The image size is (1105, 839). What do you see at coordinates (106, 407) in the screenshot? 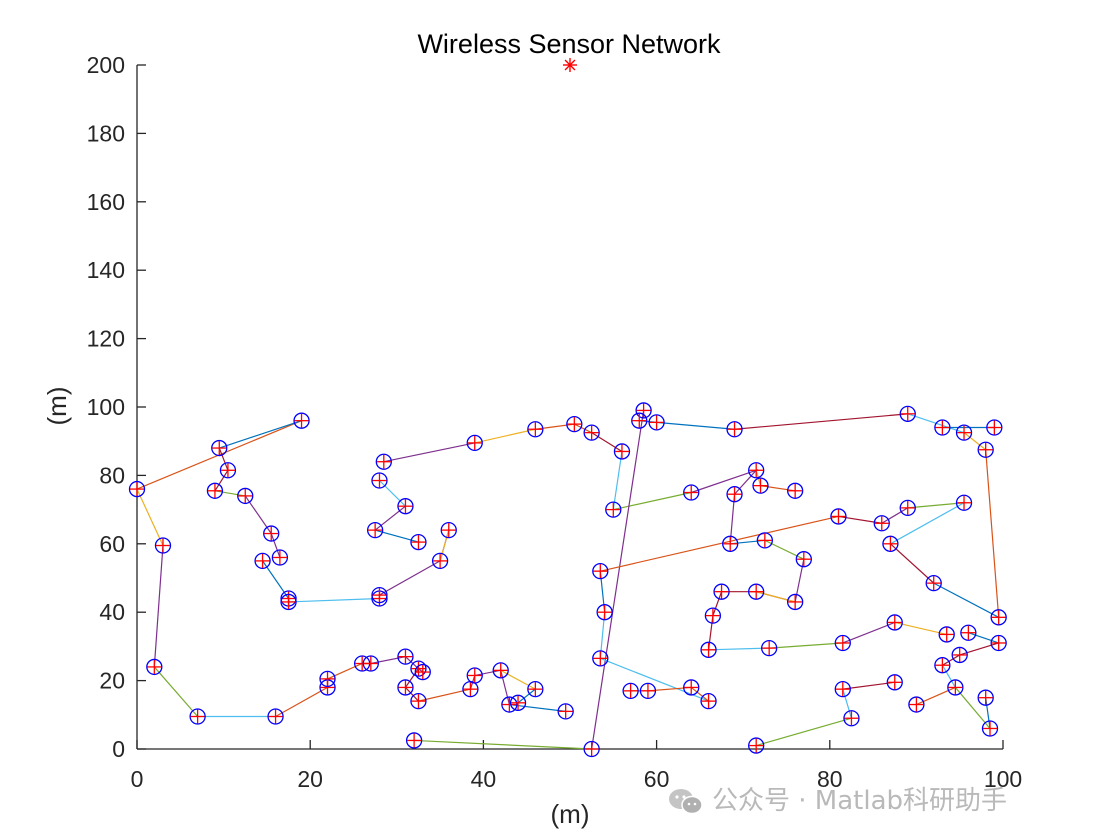
I see `y-tick-label: 100` at bounding box center [106, 407].